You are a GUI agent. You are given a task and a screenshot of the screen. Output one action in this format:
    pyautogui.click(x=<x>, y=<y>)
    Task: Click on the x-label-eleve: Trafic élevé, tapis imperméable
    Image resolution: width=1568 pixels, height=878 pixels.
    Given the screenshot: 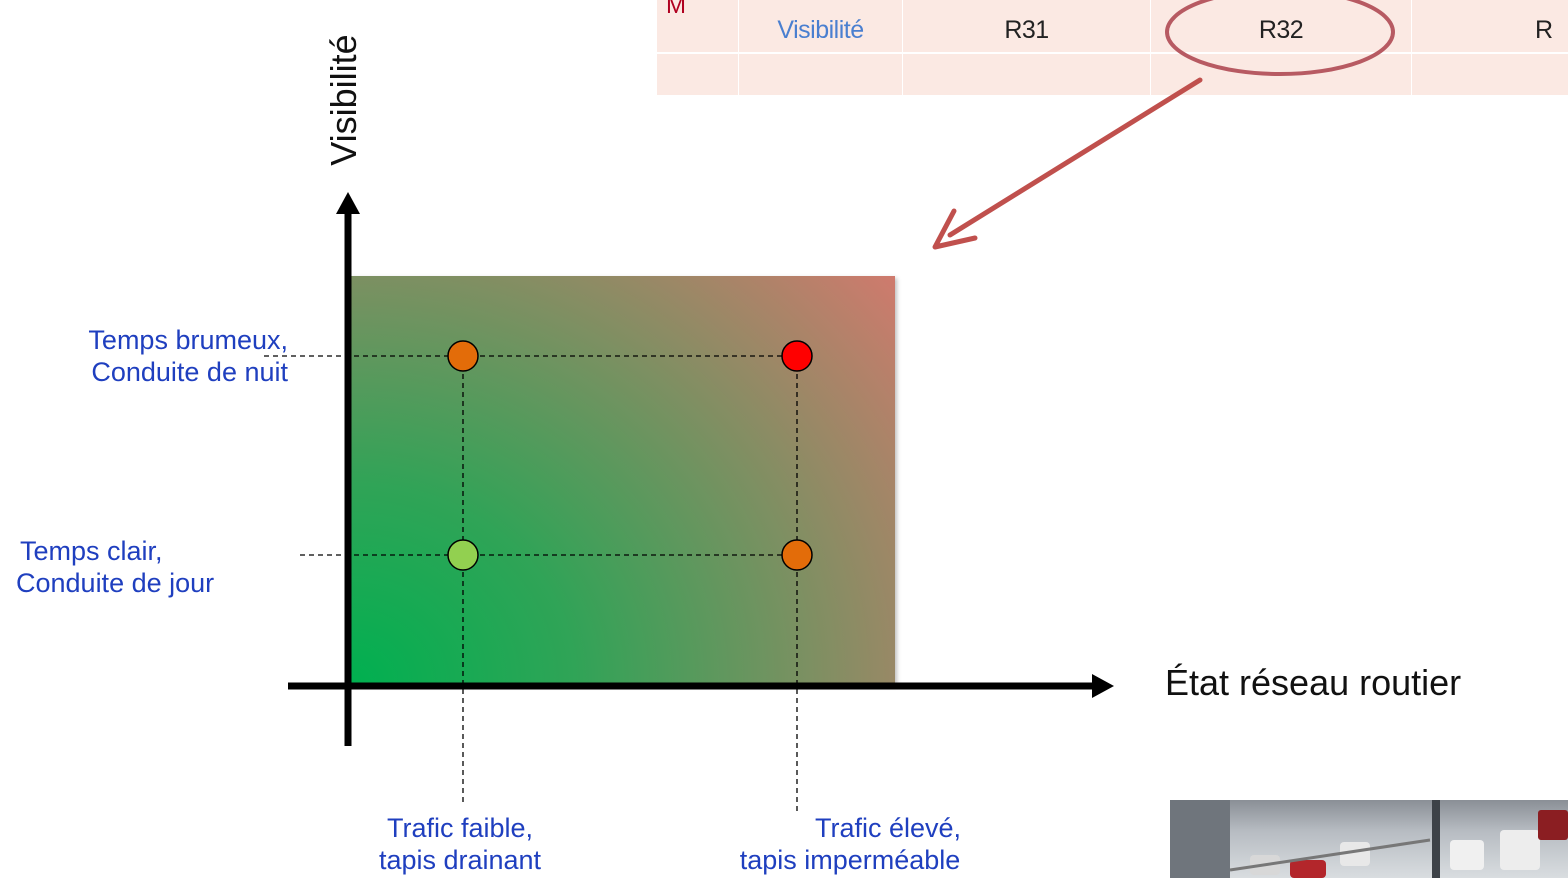 What is the action you would take?
    pyautogui.click(x=850, y=844)
    